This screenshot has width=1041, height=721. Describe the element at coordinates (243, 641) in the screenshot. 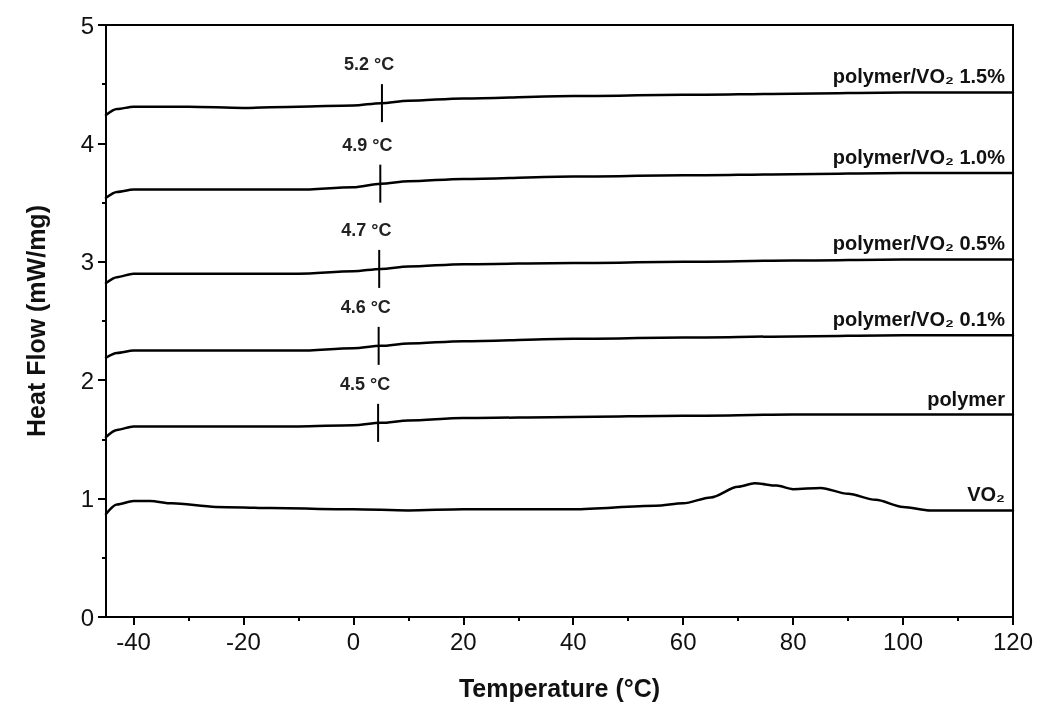

I see `x-tick-label: -20` at that location.